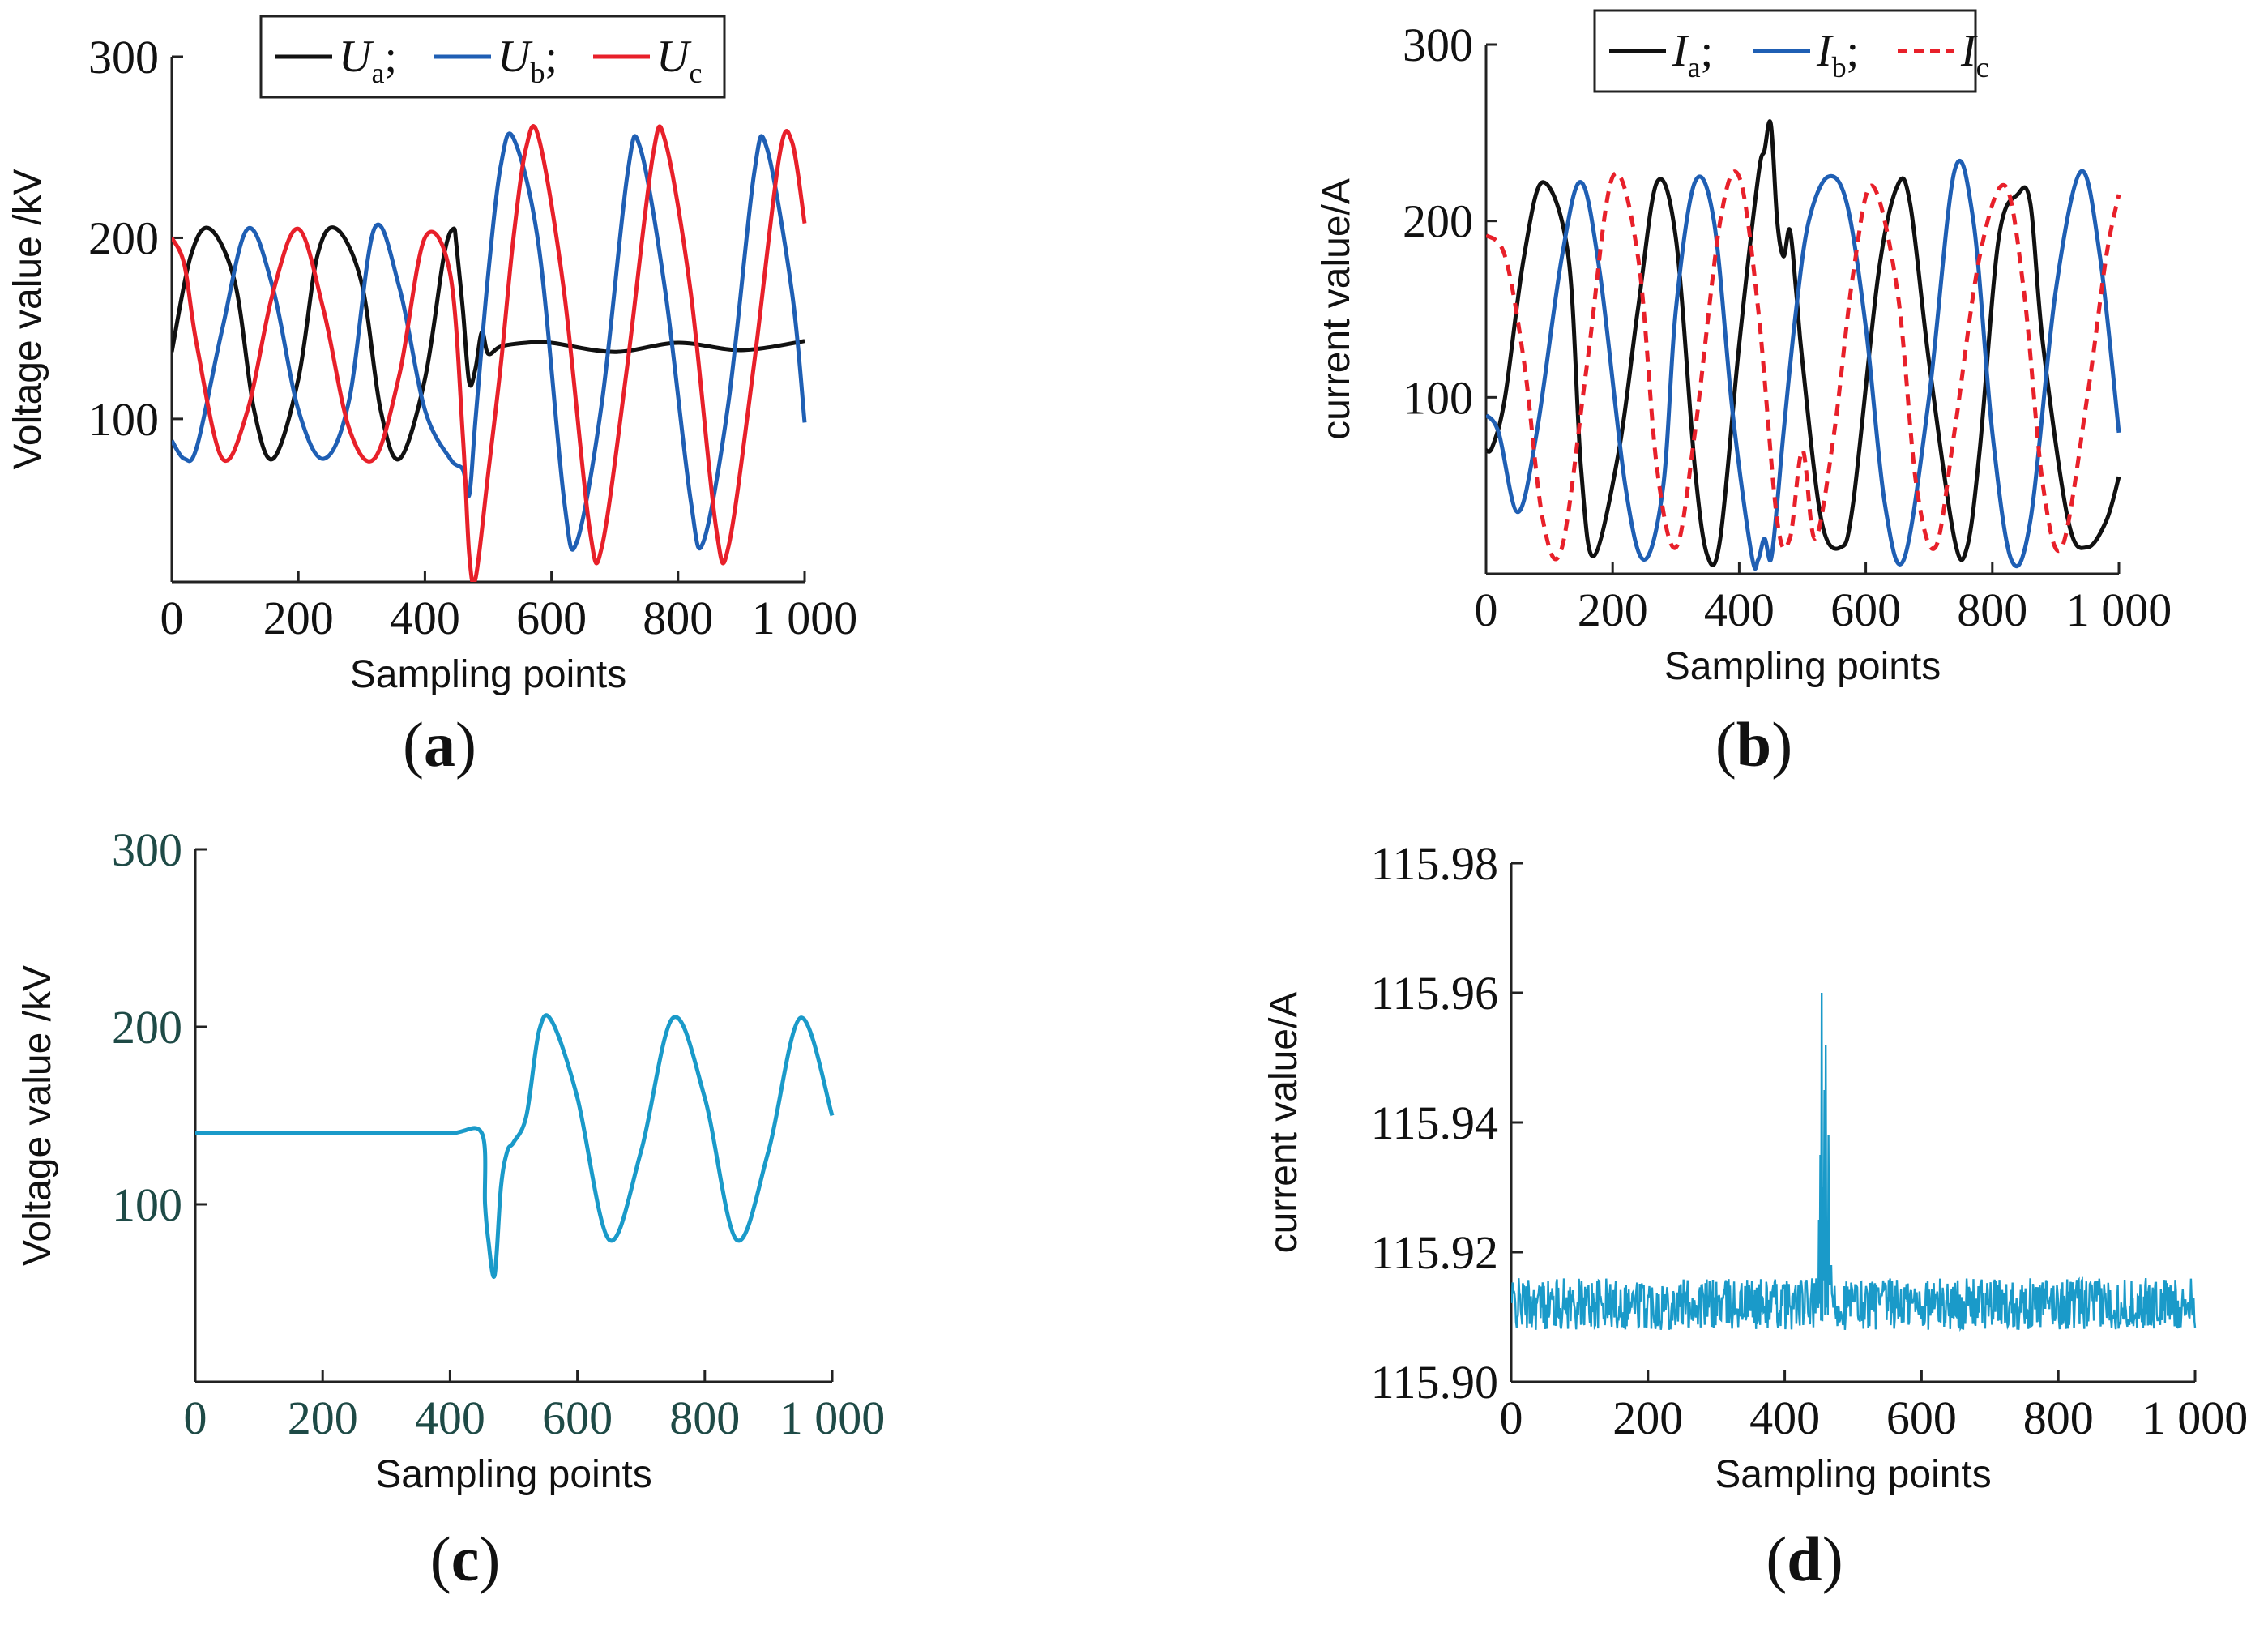 This screenshot has width=2268, height=1629. Describe the element at coordinates (1434, 993) in the screenshot. I see `y-tick-label: 115.96` at that location.